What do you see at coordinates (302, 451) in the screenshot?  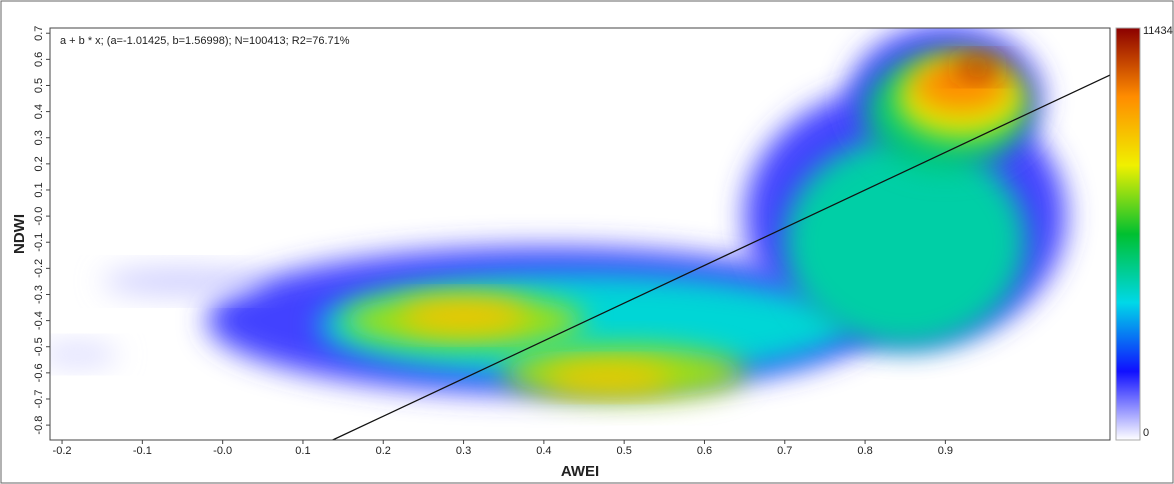 I see `x-tick-label: 0.1` at bounding box center [302, 451].